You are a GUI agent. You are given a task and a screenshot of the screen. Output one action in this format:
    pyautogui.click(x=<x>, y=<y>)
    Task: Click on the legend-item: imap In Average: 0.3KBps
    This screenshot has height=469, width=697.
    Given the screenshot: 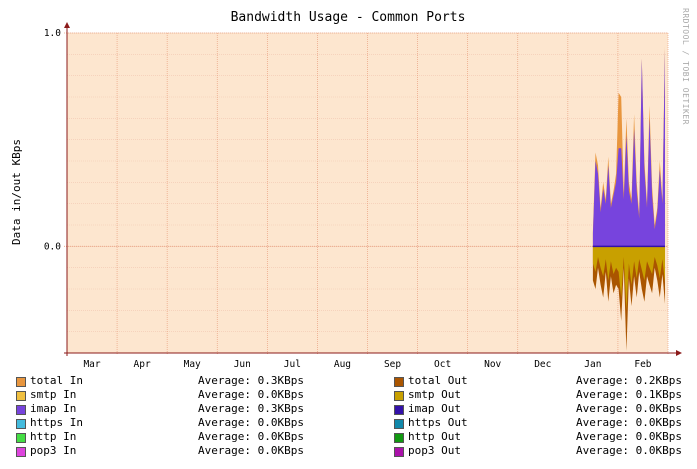 What is the action you would take?
    pyautogui.click(x=161, y=409)
    